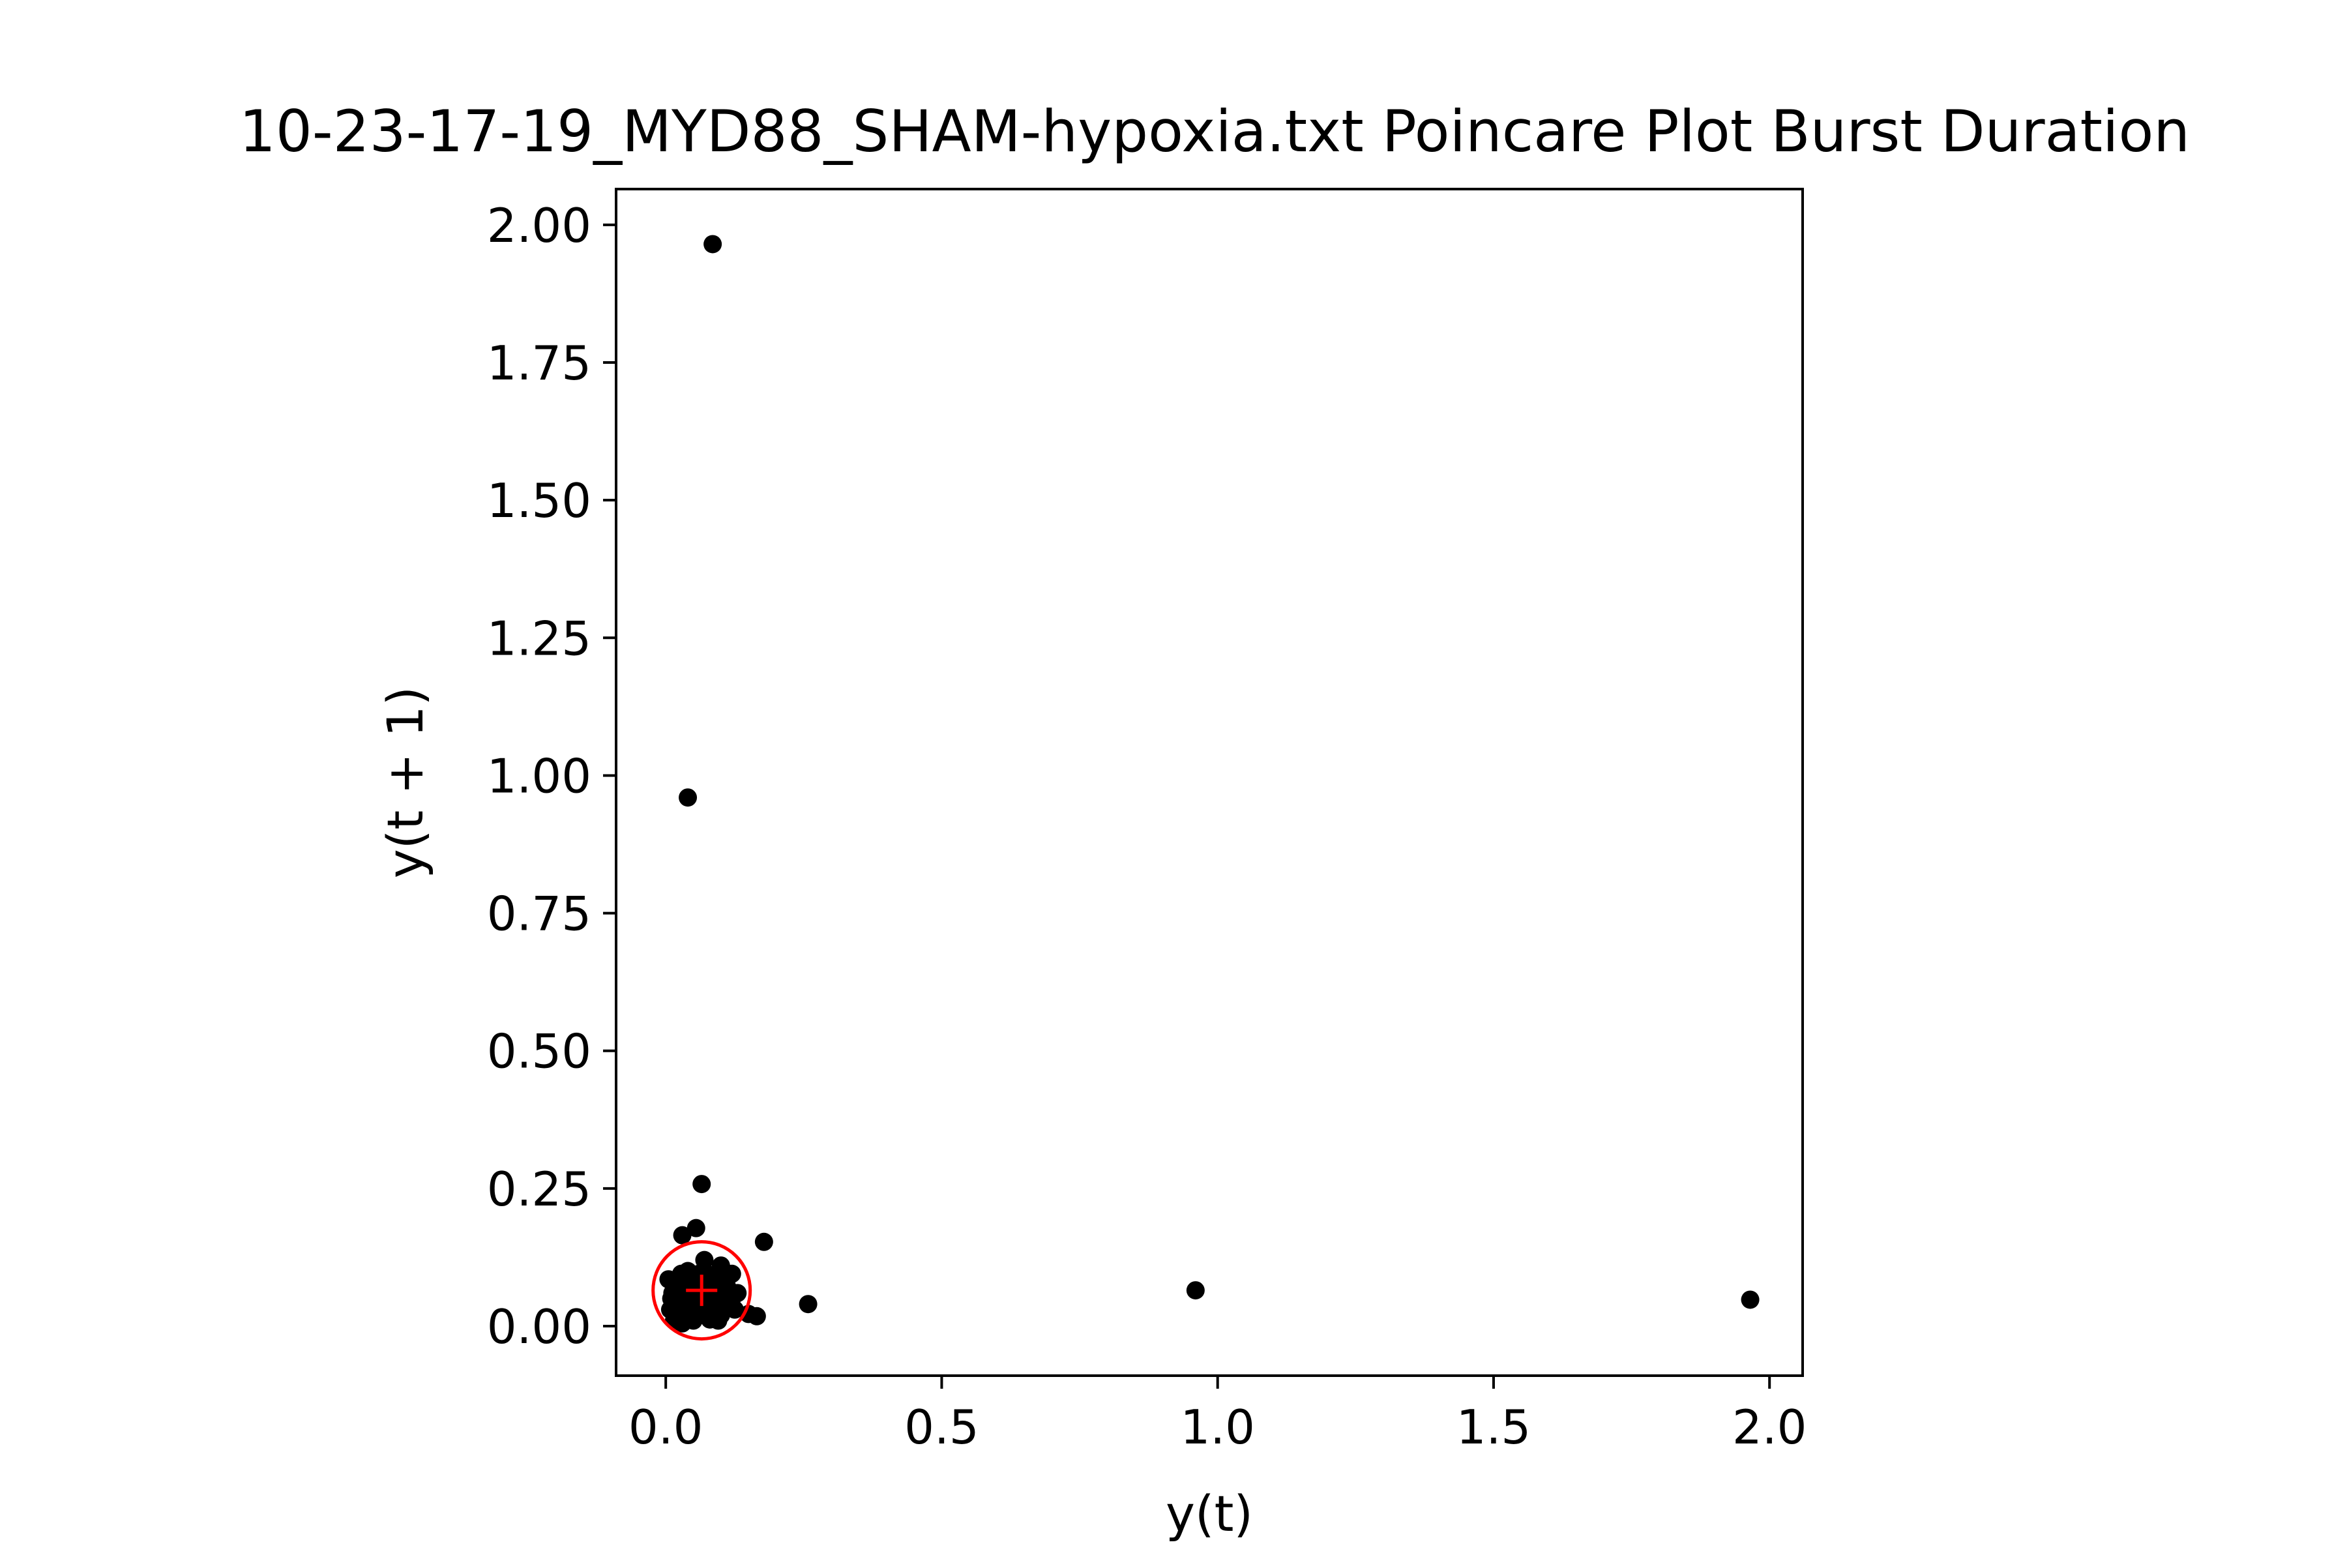 The height and width of the screenshot is (1568, 2347). Describe the element at coordinates (539, 501) in the screenshot. I see `y-tick-label: 1.50` at that location.